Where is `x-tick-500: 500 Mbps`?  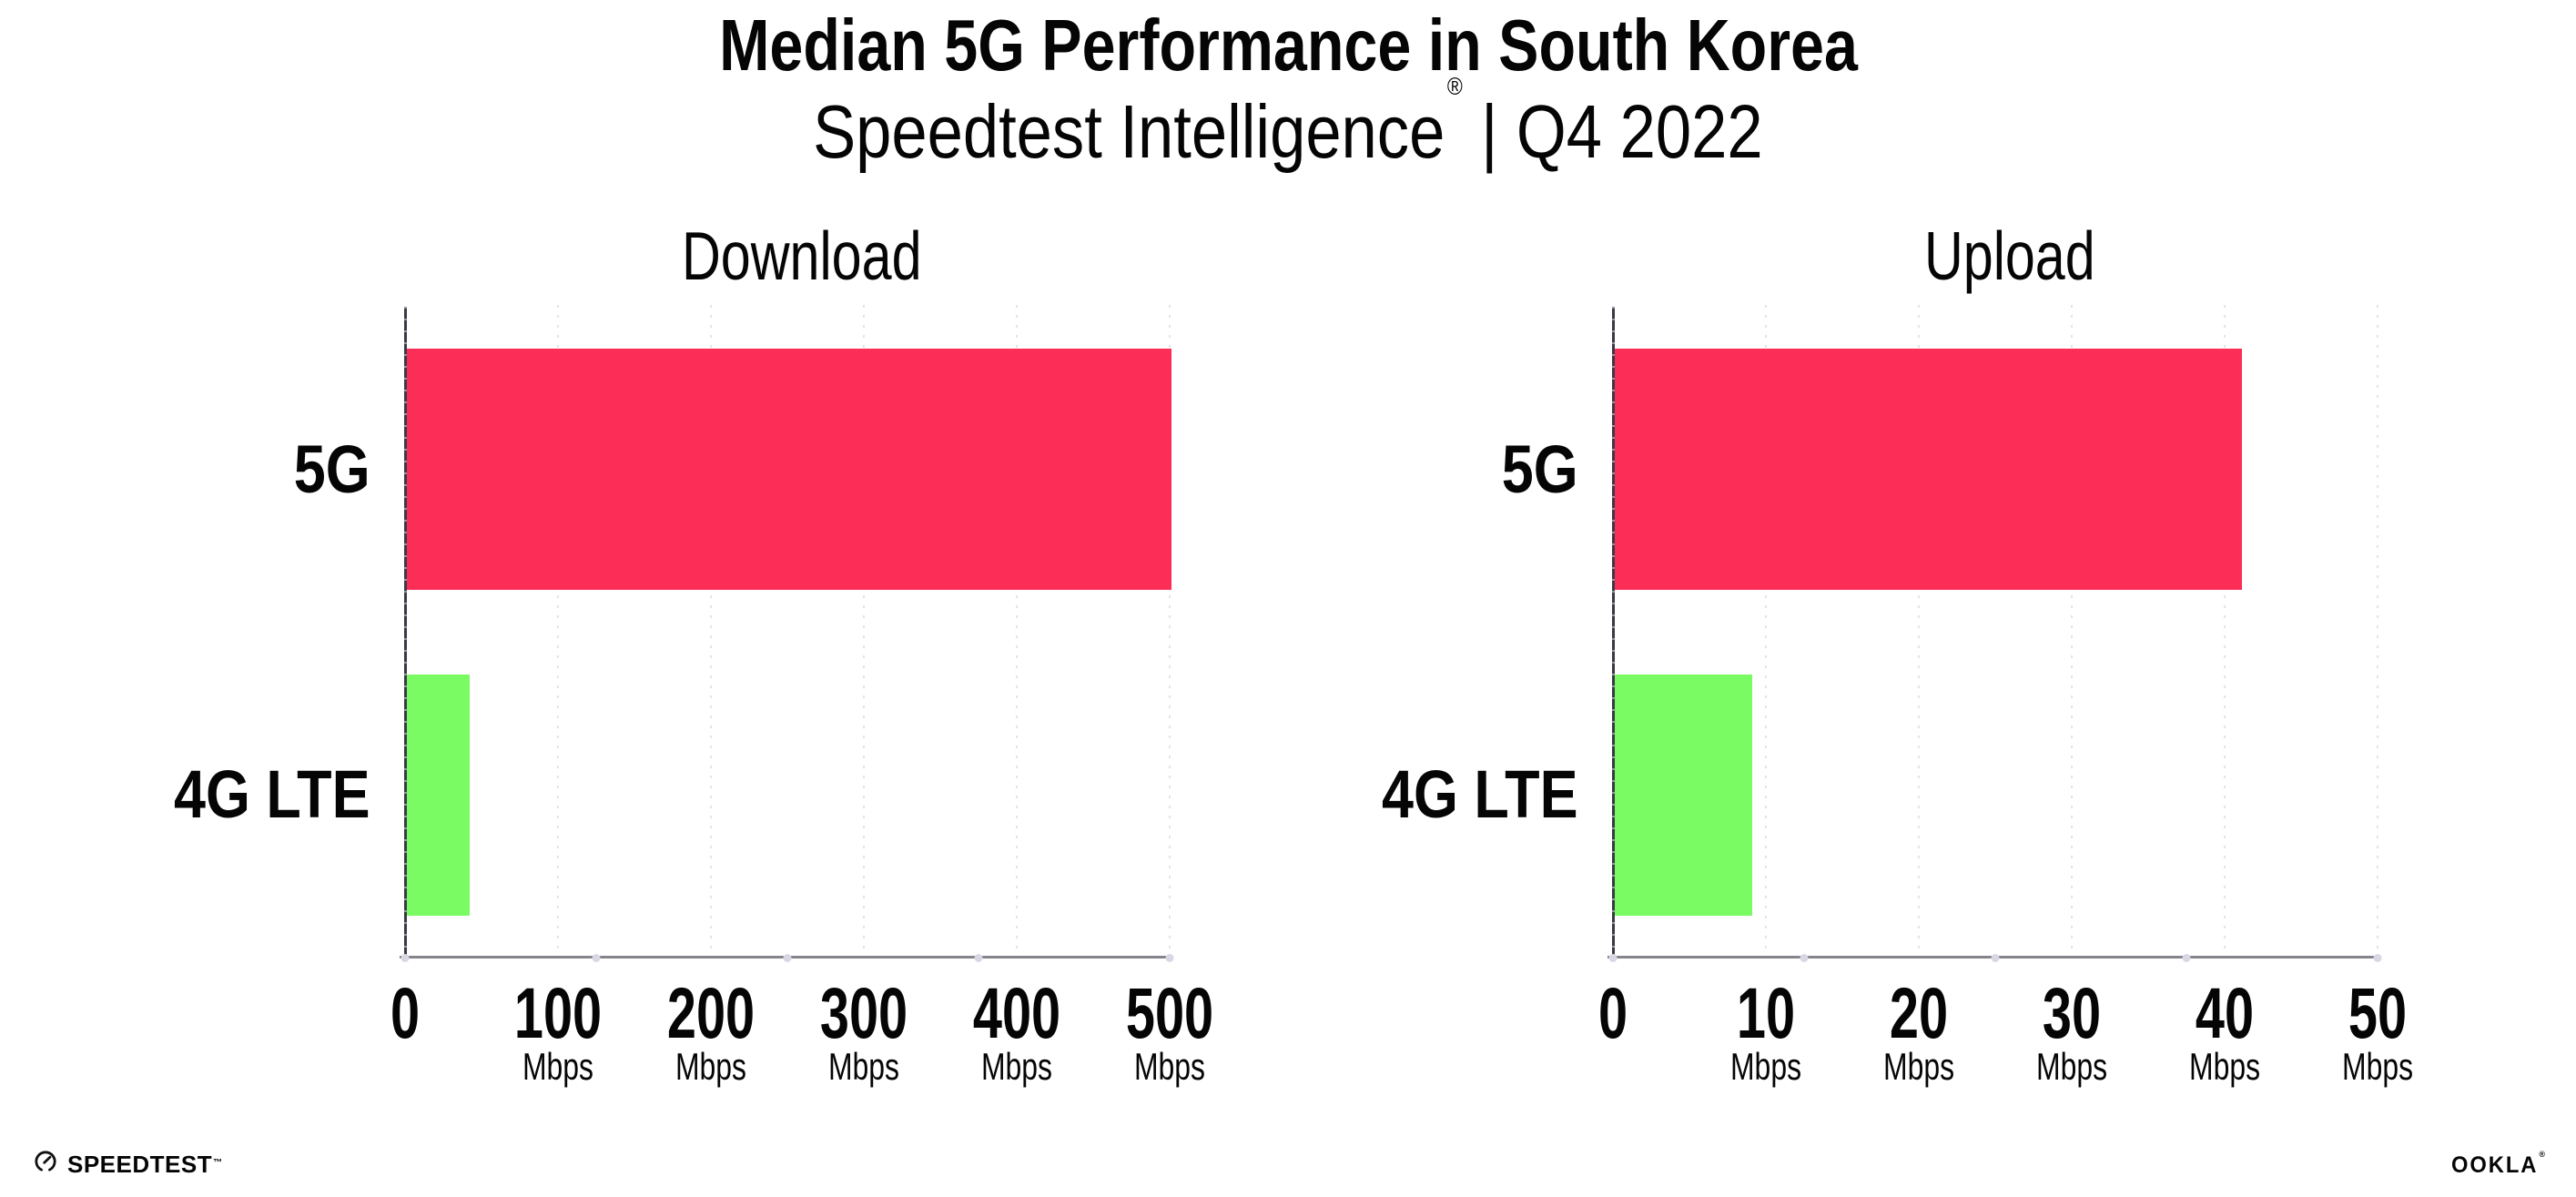 x-tick-500: 500 Mbps is located at coordinates (1170, 1031).